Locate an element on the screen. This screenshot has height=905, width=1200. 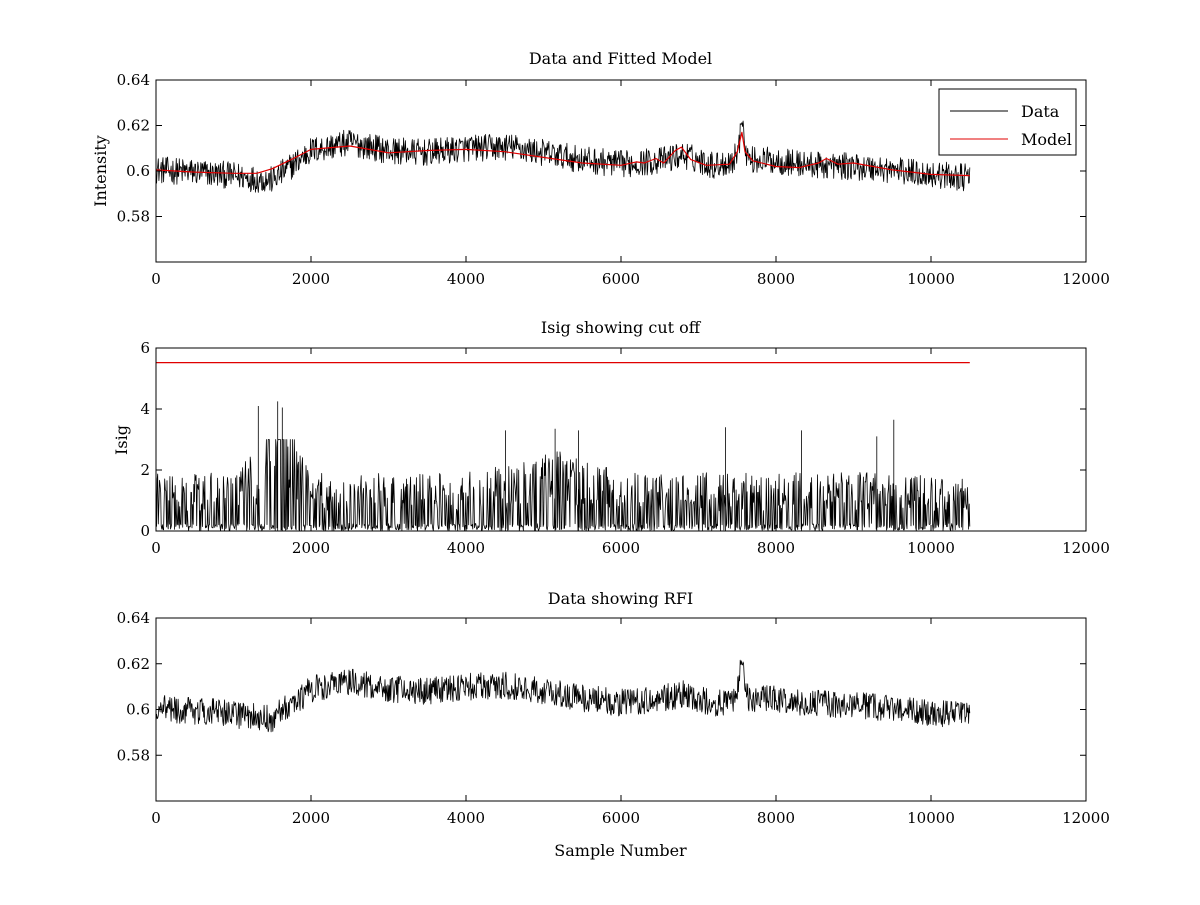
legend: Data Model is located at coordinates (1007, 122).